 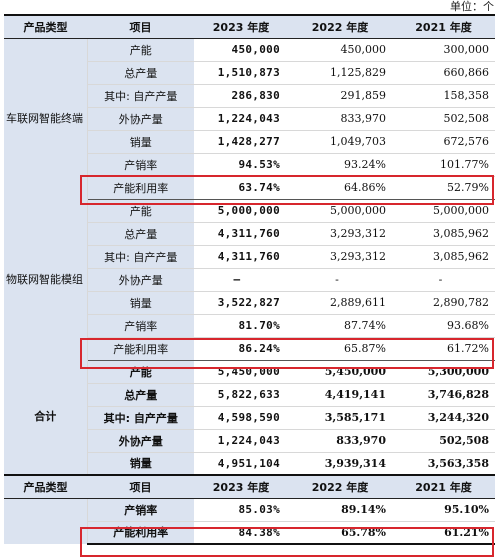 What do you see at coordinates (443, 464) in the screenshot?
I see `value-2021: 3,563,358` at bounding box center [443, 464].